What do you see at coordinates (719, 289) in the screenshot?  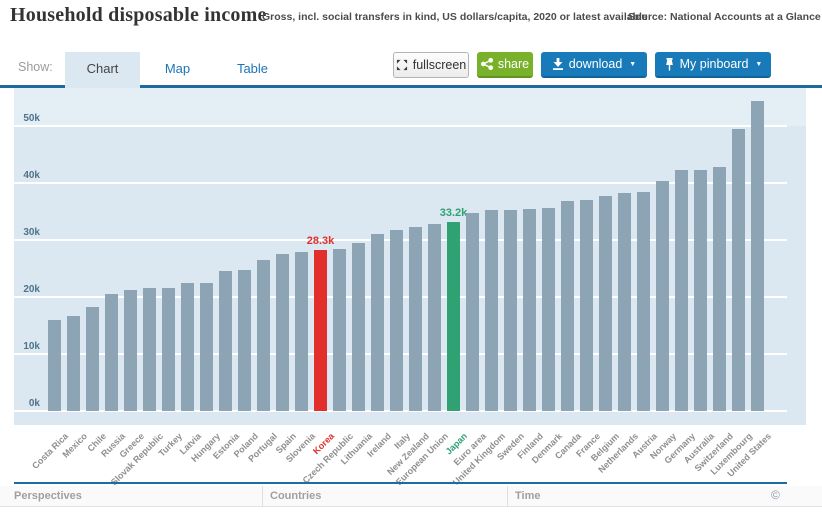 I see `bar-switzerland` at bounding box center [719, 289].